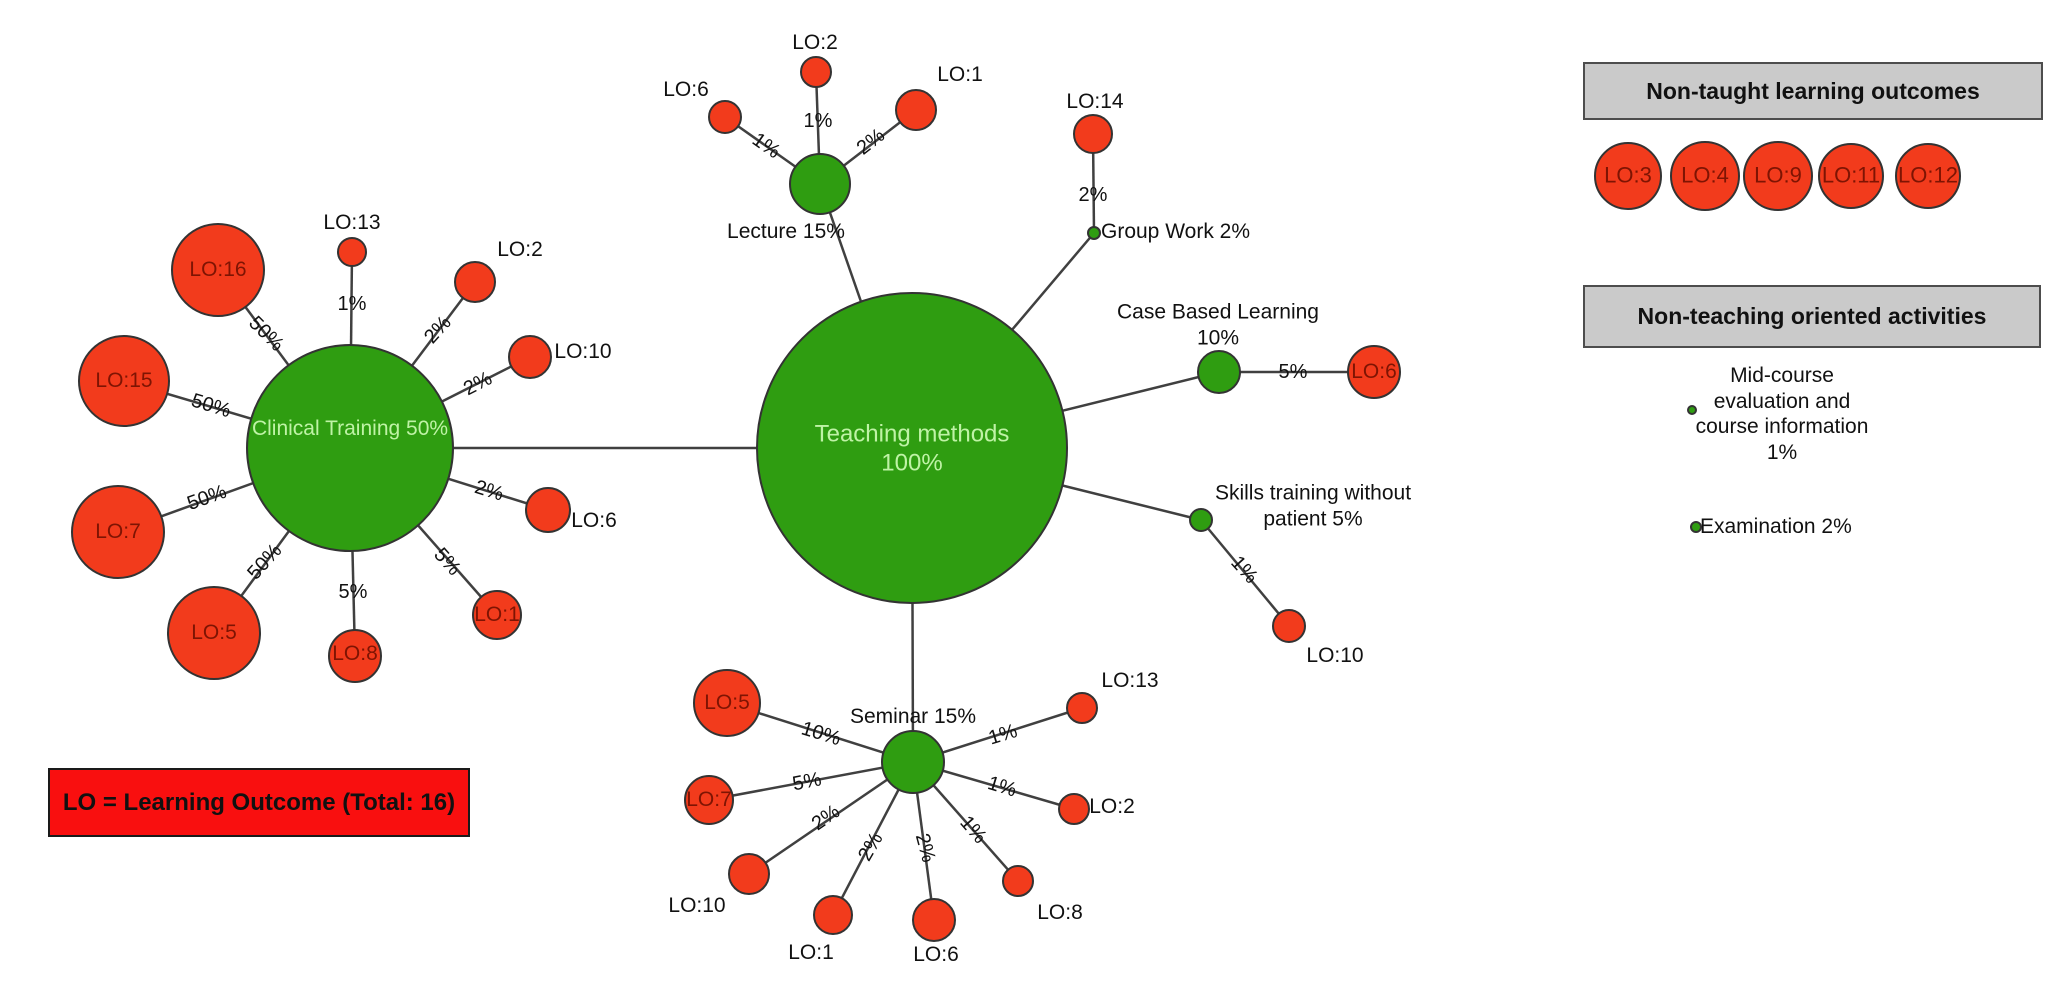  I want to click on node-c1, so click(497, 615).